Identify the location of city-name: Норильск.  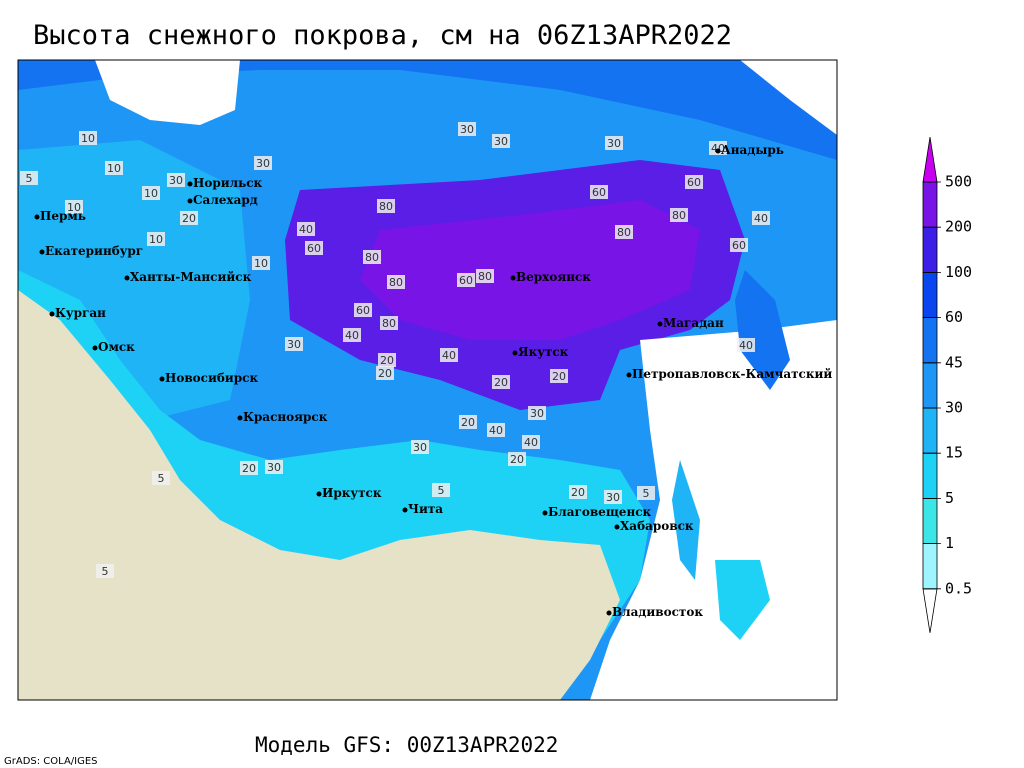
(228, 183).